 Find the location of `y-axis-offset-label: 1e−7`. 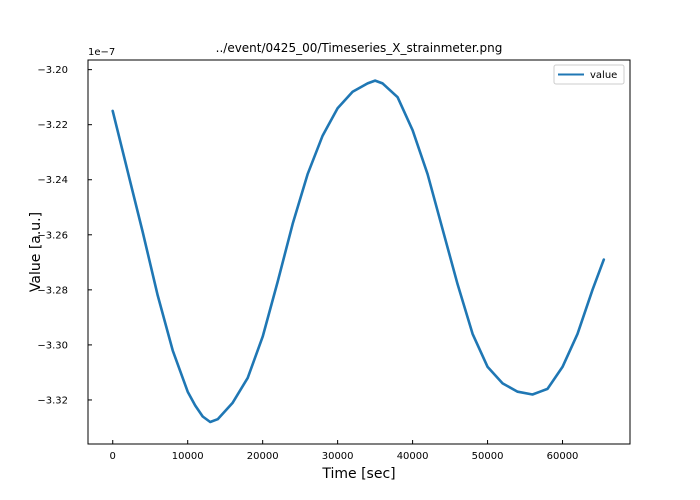

y-axis-offset-label: 1e−7 is located at coordinates (101, 52).